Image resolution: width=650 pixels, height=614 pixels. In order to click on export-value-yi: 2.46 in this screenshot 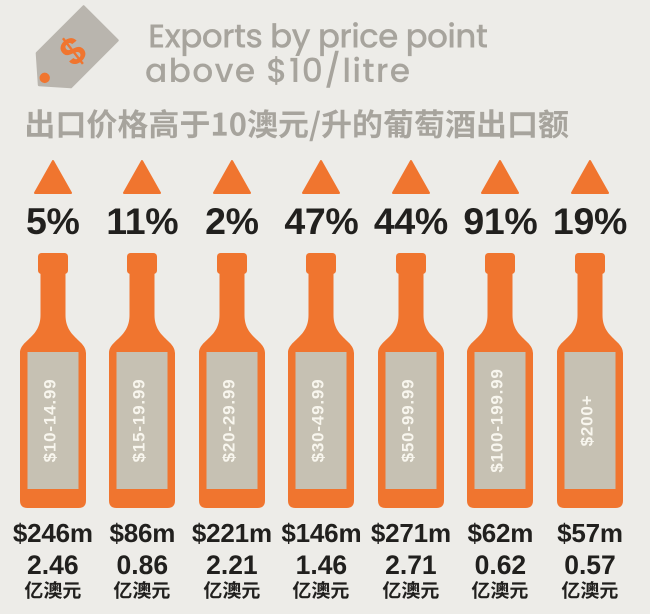, I will do `click(53, 565)`.